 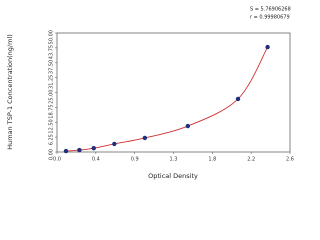 What do you see at coordinates (96, 160) in the screenshot?
I see `x-tick-label: 0.4` at bounding box center [96, 160].